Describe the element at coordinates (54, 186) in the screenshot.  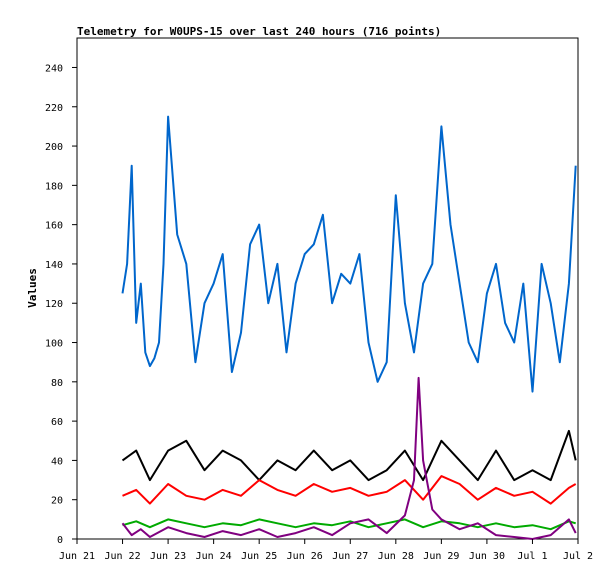
I see `y-tick-label: 180` at that location.